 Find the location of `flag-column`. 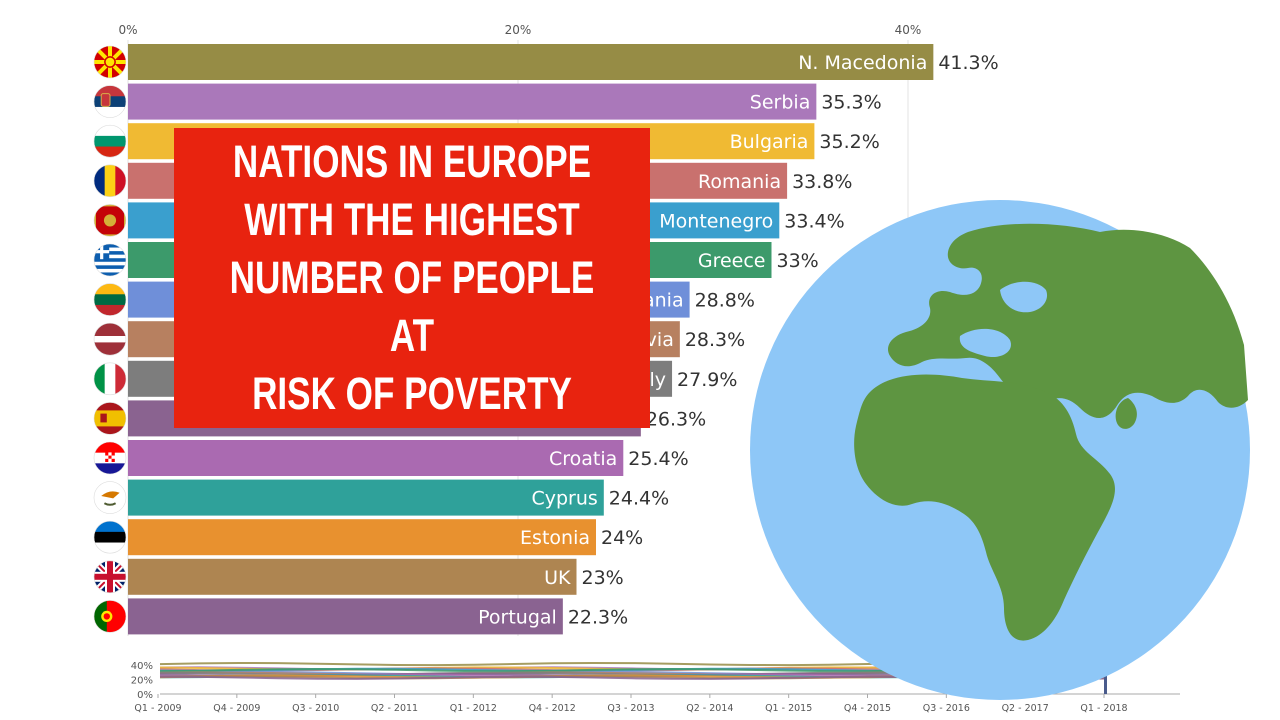

flag-column is located at coordinates (110, 339).